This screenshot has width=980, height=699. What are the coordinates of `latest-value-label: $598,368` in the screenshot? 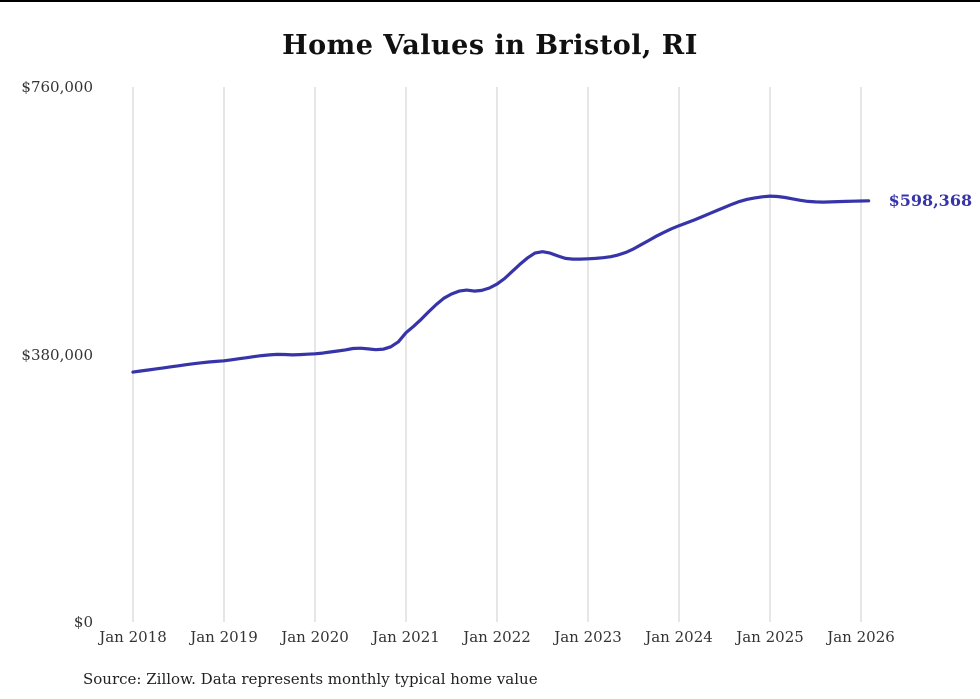 It's located at (930, 200).